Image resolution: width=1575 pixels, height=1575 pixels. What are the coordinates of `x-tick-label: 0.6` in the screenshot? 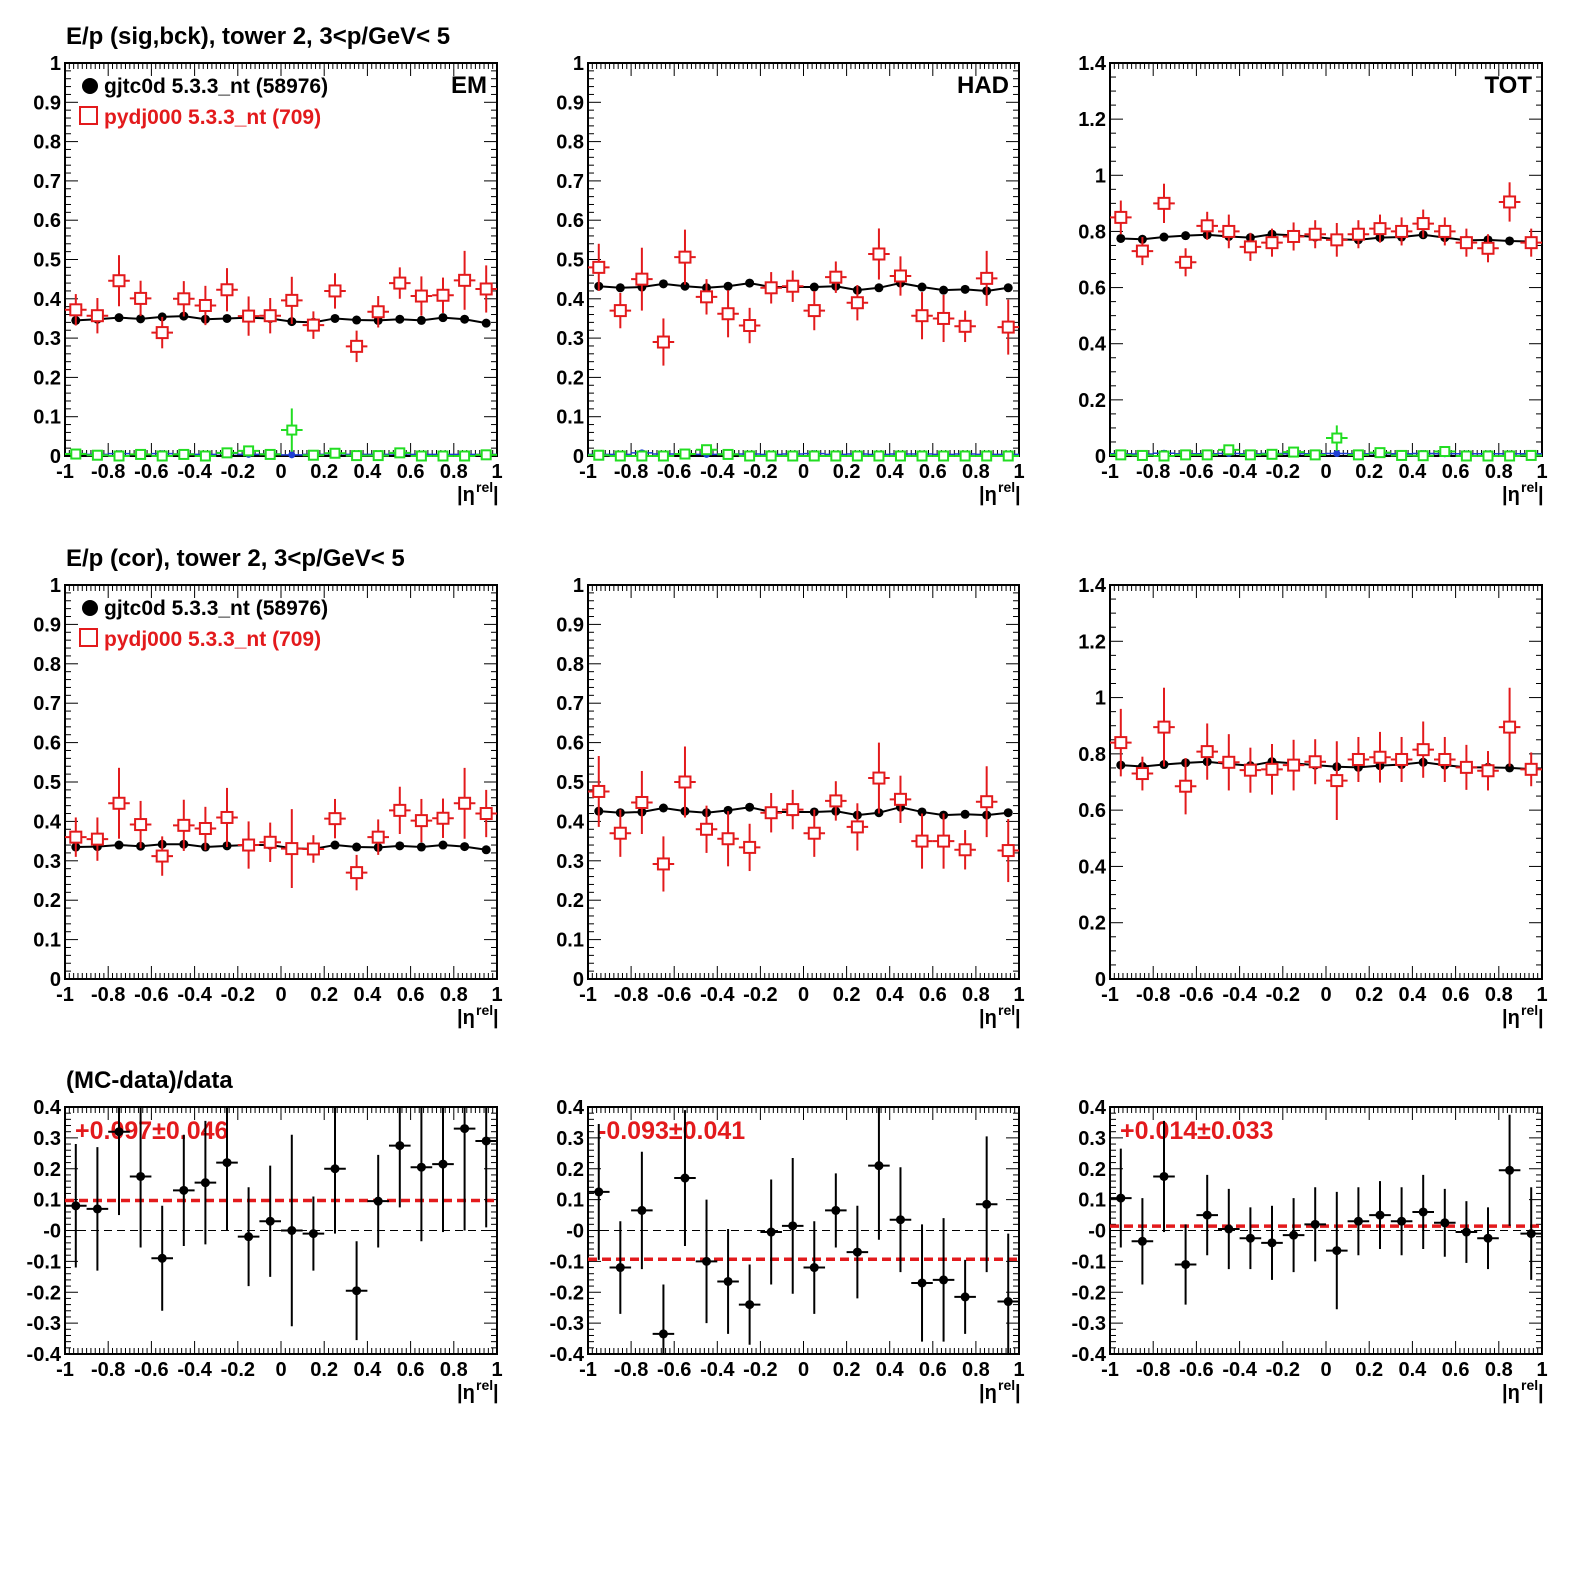 It's located at (1456, 1370).